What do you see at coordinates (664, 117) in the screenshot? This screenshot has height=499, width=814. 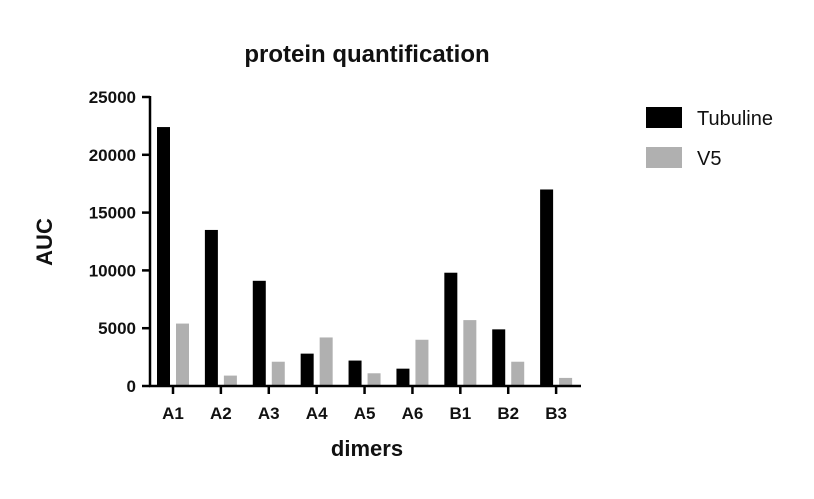 I see `legend-swatch-tubuline` at bounding box center [664, 117].